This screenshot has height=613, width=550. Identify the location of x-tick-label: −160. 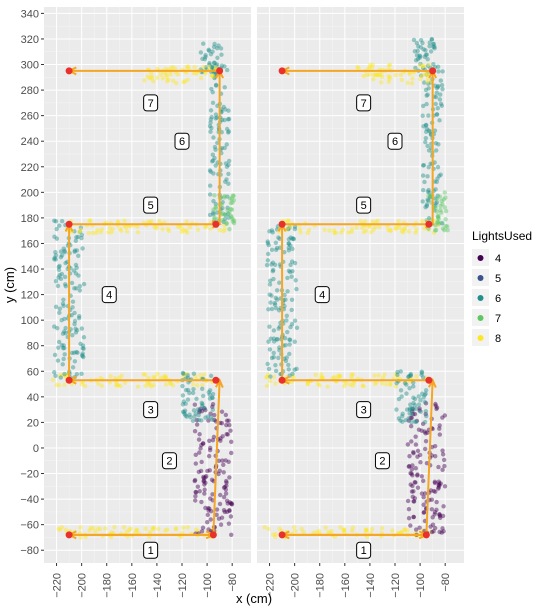
(133, 585).